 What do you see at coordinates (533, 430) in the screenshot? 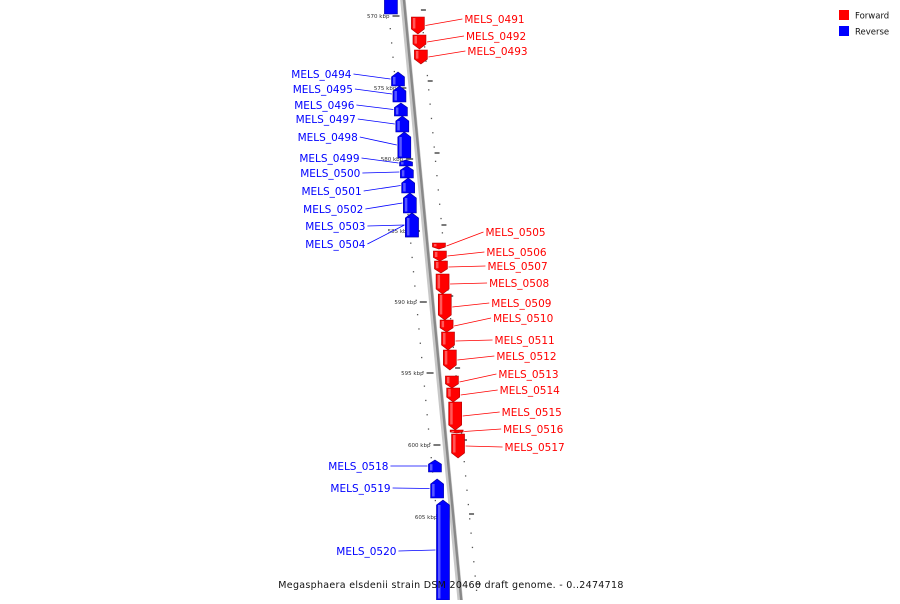
I see `gene-label: MELS_0516` at bounding box center [533, 430].